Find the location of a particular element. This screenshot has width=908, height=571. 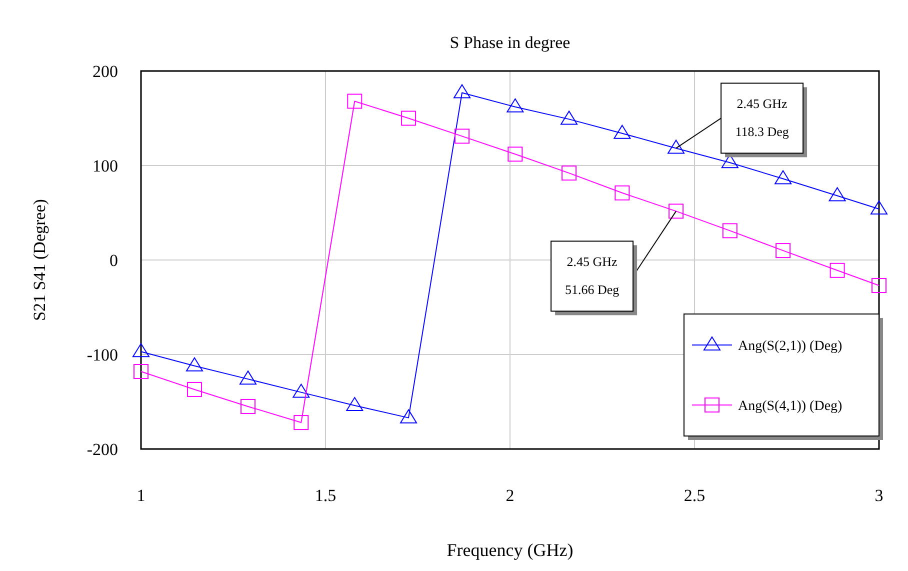

y-axis-title: S21 S41 (Degree) is located at coordinates (39, 260).